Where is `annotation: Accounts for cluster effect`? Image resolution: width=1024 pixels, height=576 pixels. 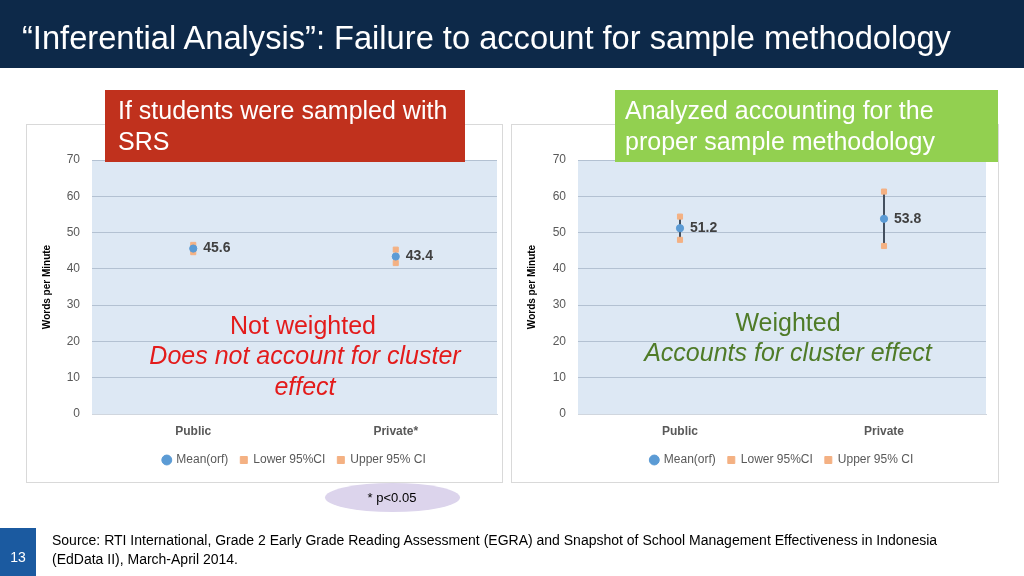
annotation: Accounts for cluster effect is located at coordinates (788, 352).